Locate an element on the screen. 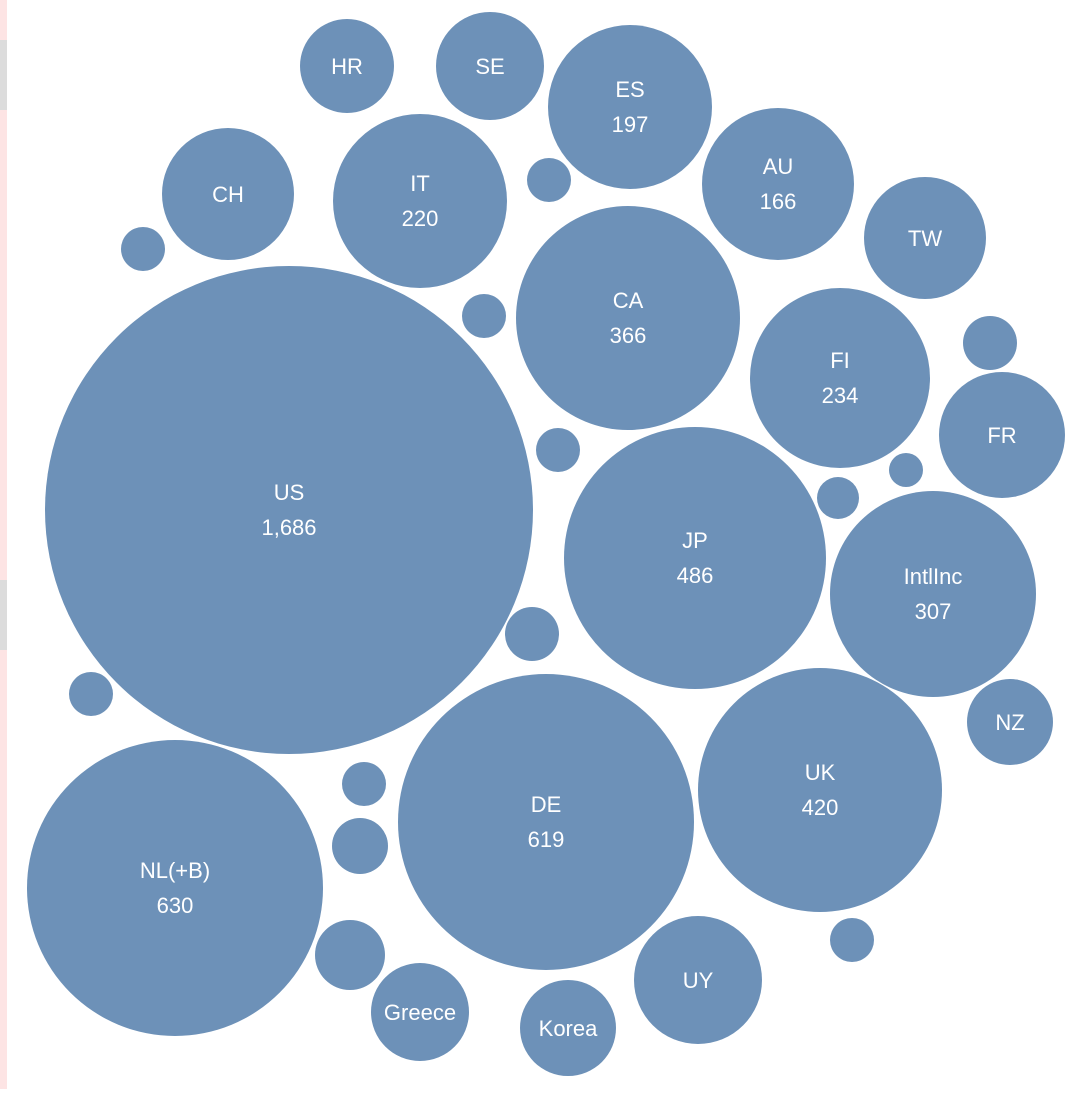 The width and height of the screenshot is (1067, 1094). bubble-value-label: 197 is located at coordinates (630, 124).